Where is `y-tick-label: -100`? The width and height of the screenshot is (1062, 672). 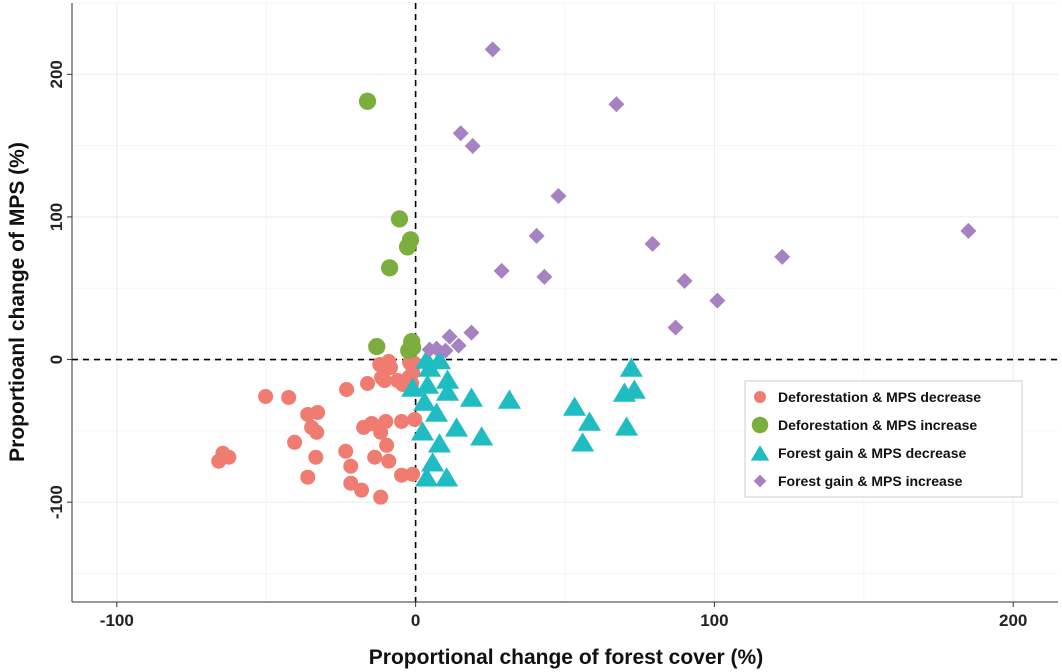
y-tick-label: -100 is located at coordinates (56, 502).